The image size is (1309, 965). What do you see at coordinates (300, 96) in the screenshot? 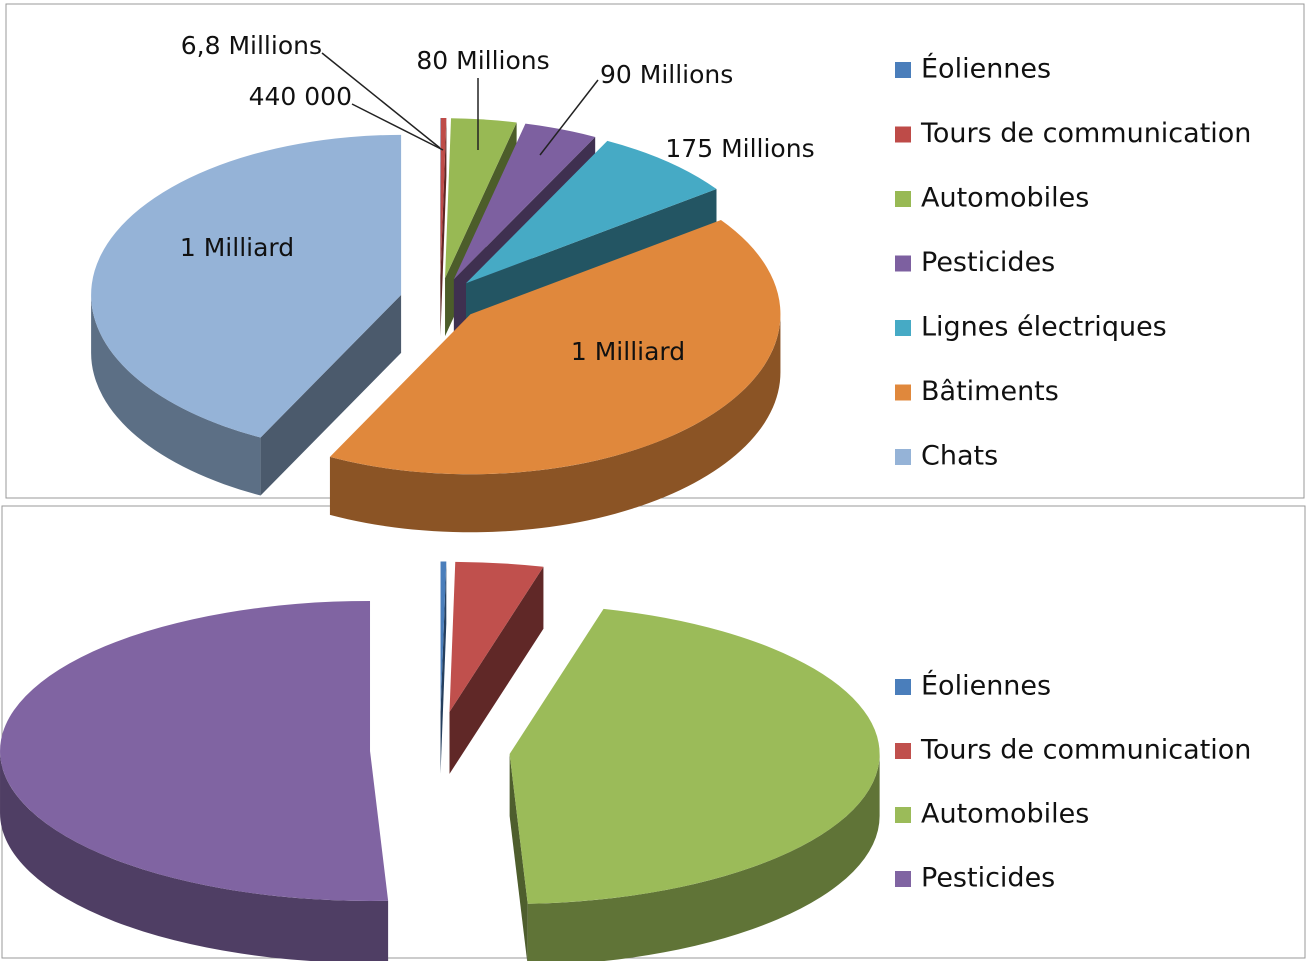
I see `data-label: 440 000` at bounding box center [300, 96].